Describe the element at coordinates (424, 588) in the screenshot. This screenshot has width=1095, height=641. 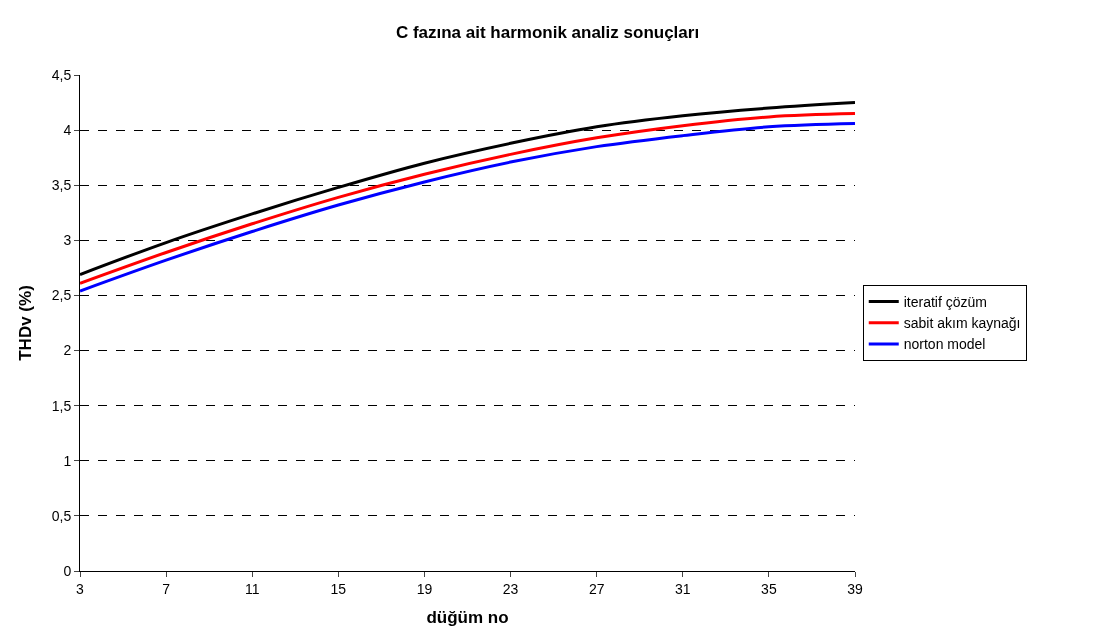
I see `x-tick-label: 19` at that location.